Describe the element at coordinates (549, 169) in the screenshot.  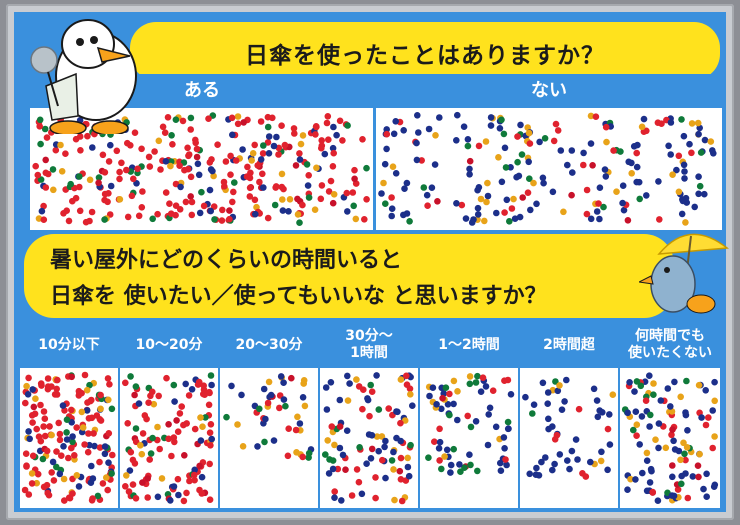
I see `sticker-area-no` at that location.